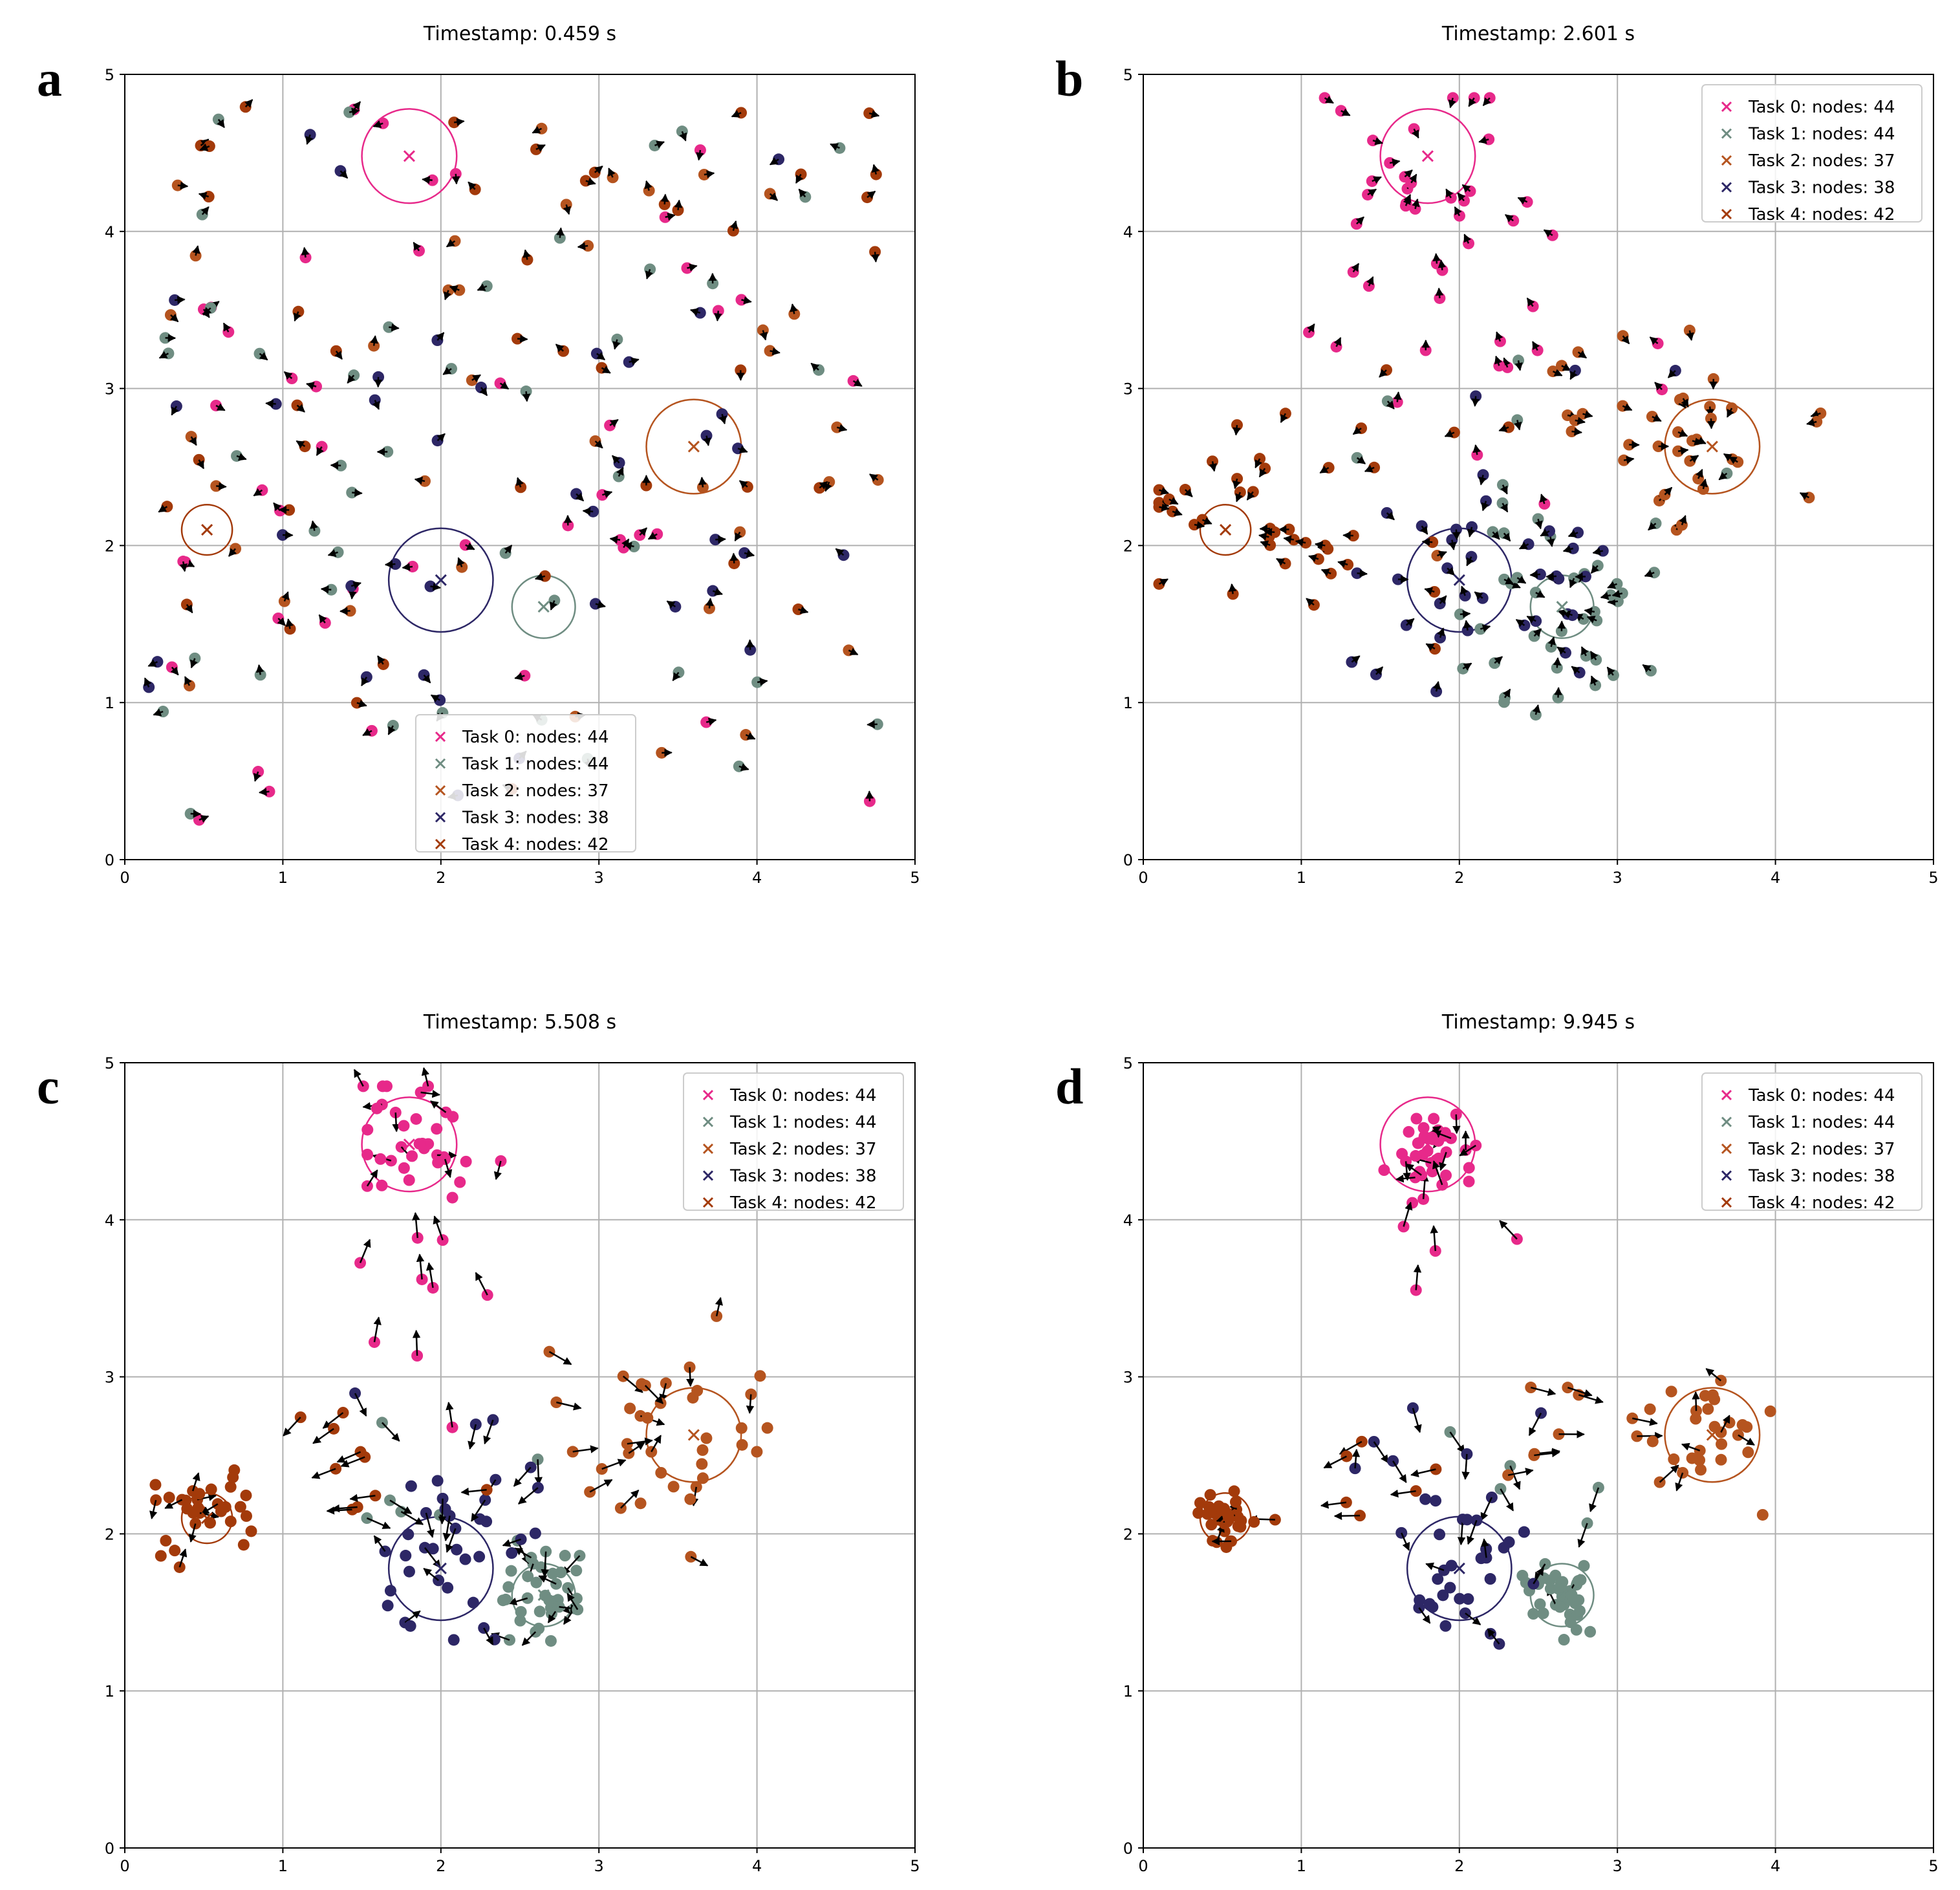  I want to click on y-tick-label: 3, so click(1128, 1378).